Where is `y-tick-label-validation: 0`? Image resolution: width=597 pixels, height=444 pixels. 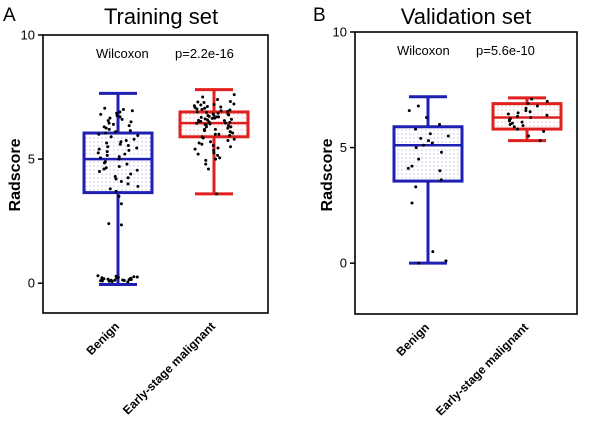 y-tick-label-validation: 0 is located at coordinates (343, 263).